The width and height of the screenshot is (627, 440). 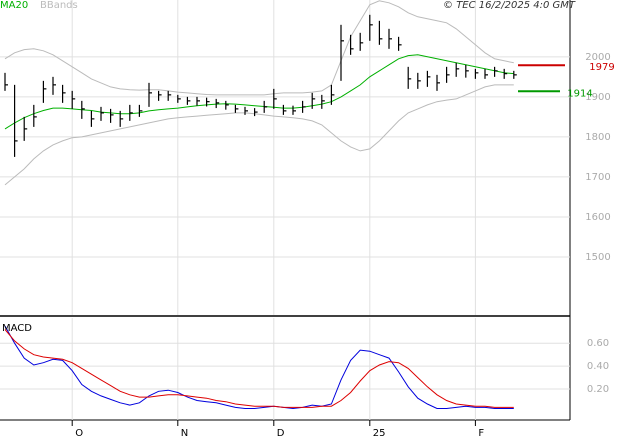 I want to click on x-tick-label: 25, so click(x=379, y=433).